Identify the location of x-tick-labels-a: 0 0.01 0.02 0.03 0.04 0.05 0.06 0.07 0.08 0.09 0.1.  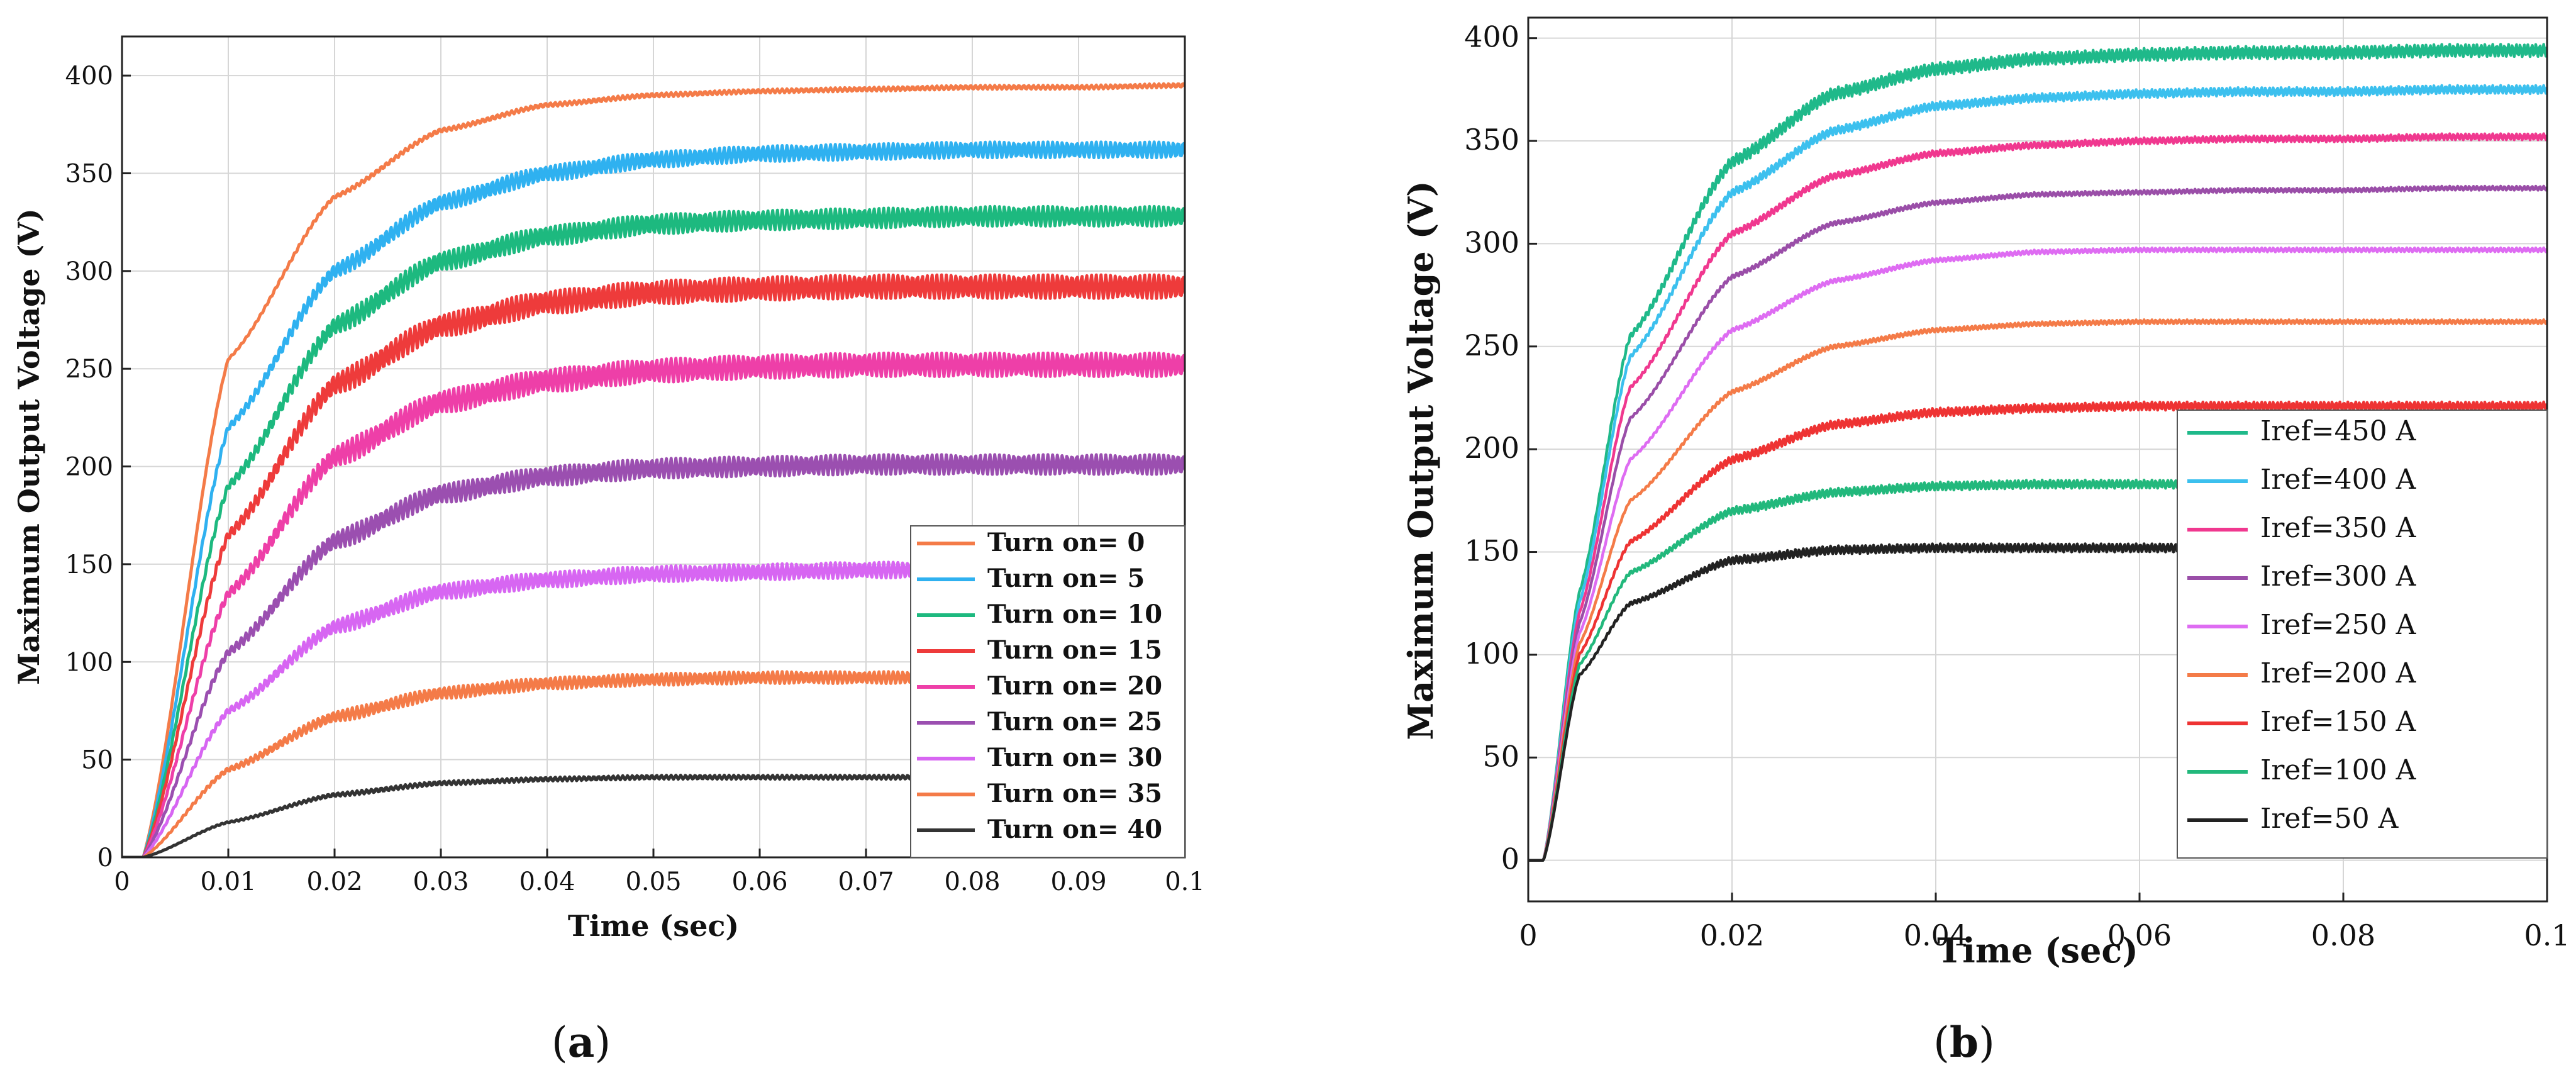
(659, 872).